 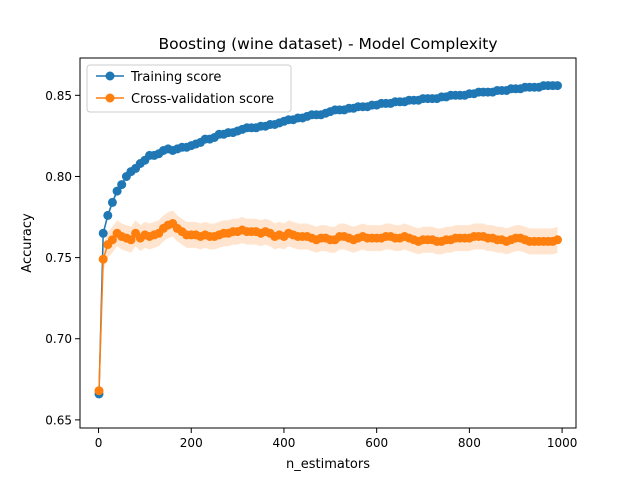 What do you see at coordinates (27, 243) in the screenshot?
I see `y-axis-label: Accuracy` at bounding box center [27, 243].